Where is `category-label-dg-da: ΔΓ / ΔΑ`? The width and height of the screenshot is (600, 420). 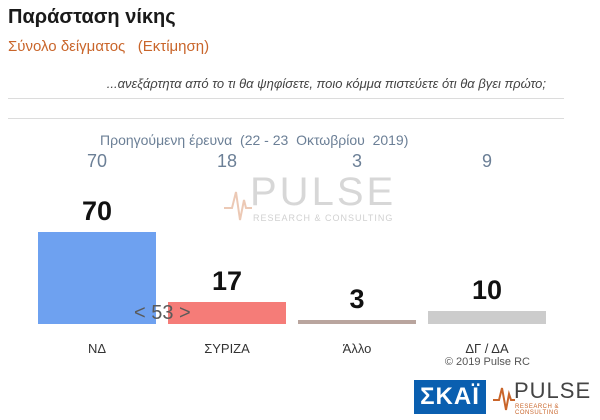
category-label-dg-da: ΔΓ / ΔΑ is located at coordinates (487, 348).